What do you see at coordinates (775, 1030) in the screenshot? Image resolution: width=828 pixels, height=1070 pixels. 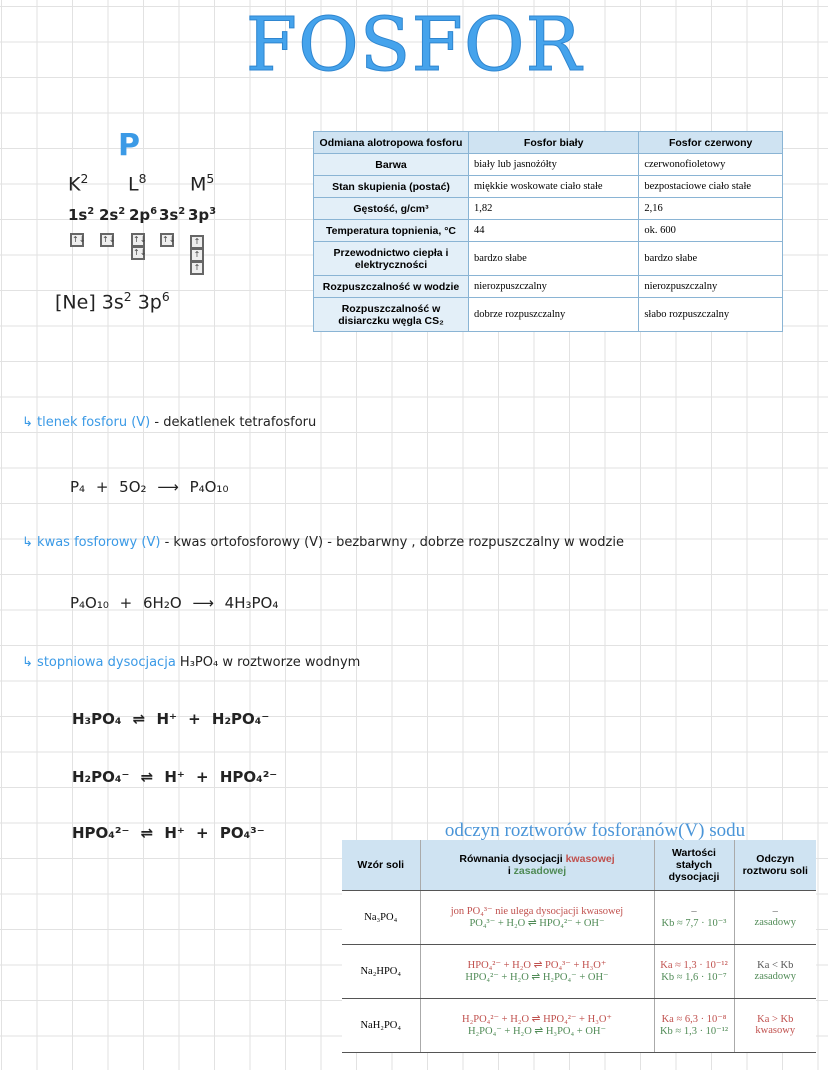 I see `result: kwasowy` at bounding box center [775, 1030].